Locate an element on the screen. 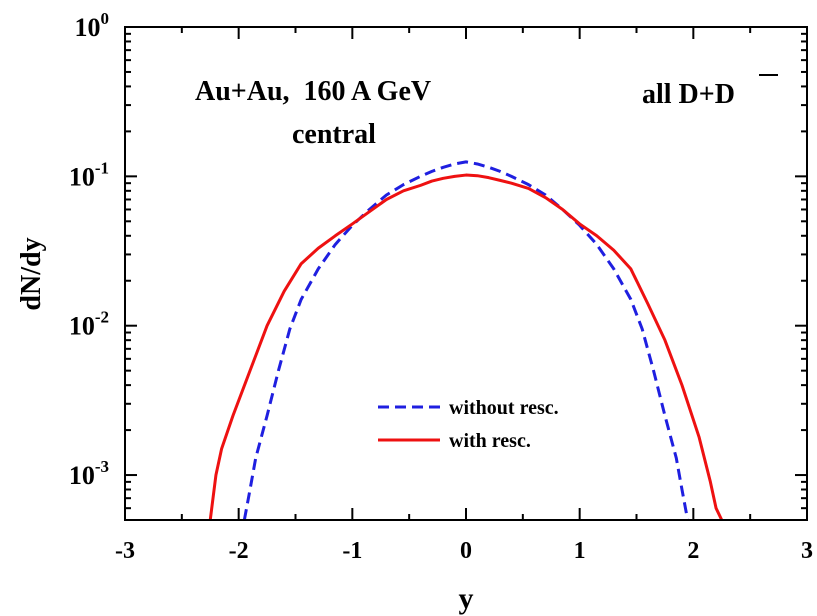 This screenshot has height=616, width=817. x-tick-label: -3 is located at coordinates (125, 551).